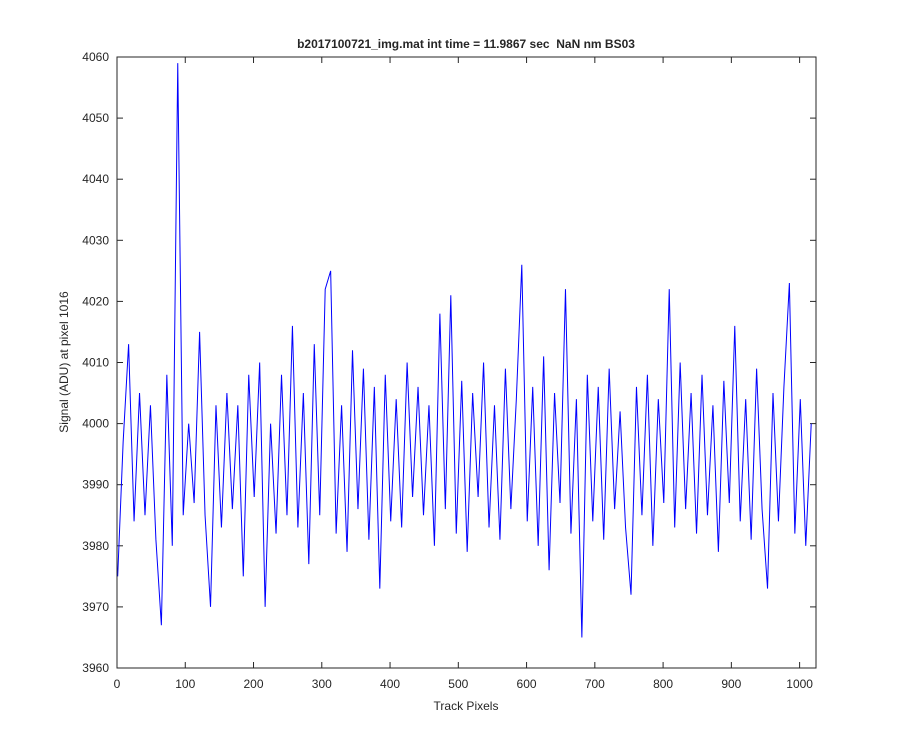 The image size is (900, 750). What do you see at coordinates (117, 684) in the screenshot?
I see `x-tick-label: 0` at bounding box center [117, 684].